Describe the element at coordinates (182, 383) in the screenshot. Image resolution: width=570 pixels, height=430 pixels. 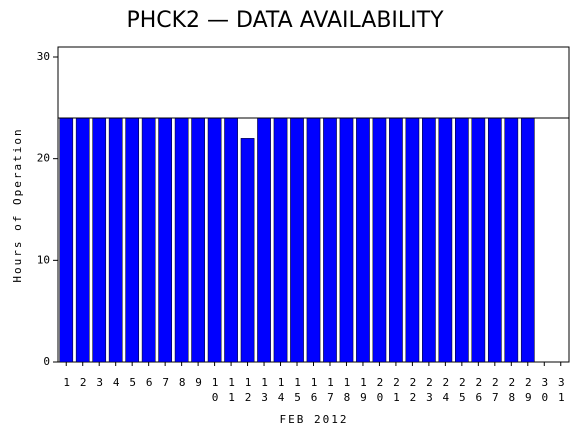
I see `x-tick-label: 8` at that location.